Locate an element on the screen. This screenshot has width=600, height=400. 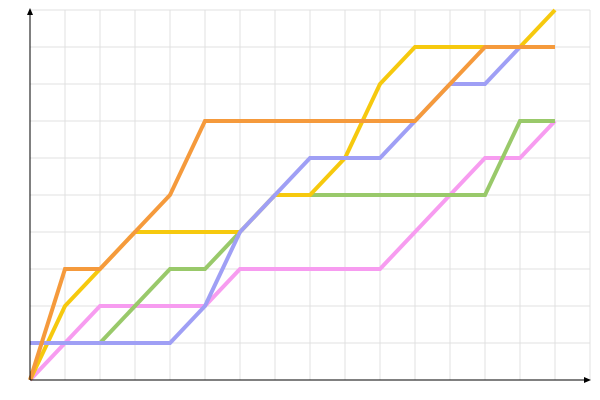
x-axis-arrow is located at coordinates (587, 380).